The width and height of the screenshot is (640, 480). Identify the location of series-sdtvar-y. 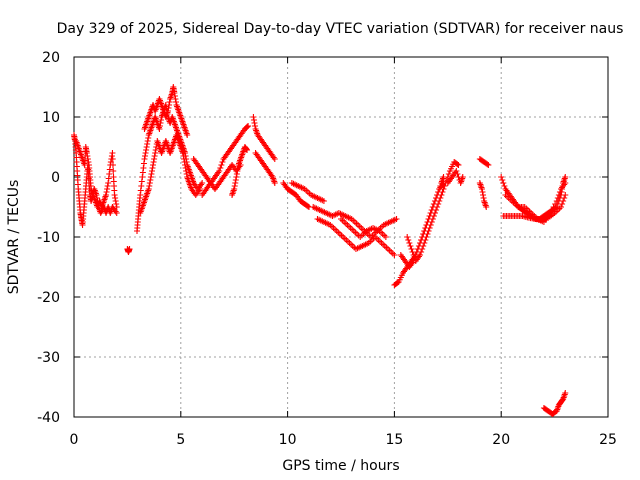
(534, 208).